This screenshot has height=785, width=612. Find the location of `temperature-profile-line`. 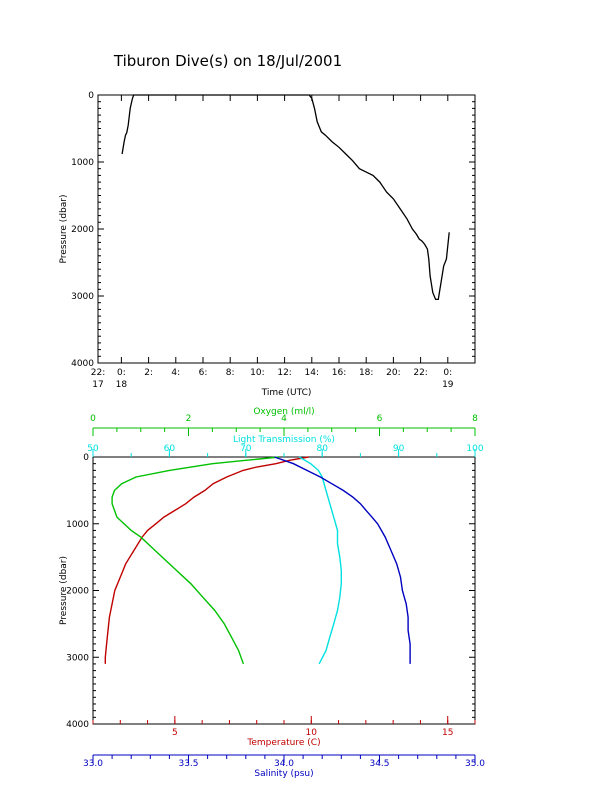

temperature-profile-line is located at coordinates (206, 560).